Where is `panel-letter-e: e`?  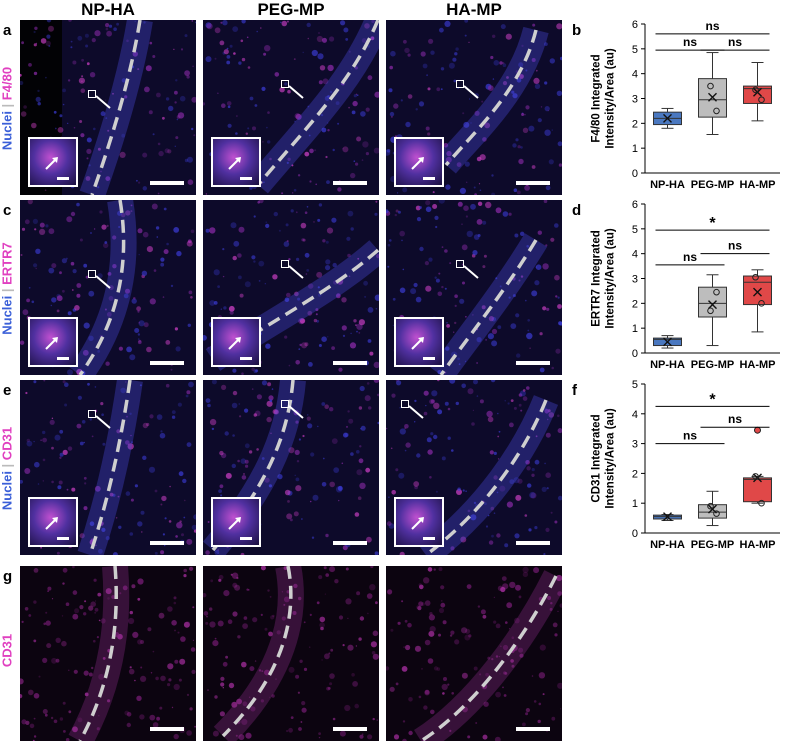 panel-letter-e: e is located at coordinates (7, 390).